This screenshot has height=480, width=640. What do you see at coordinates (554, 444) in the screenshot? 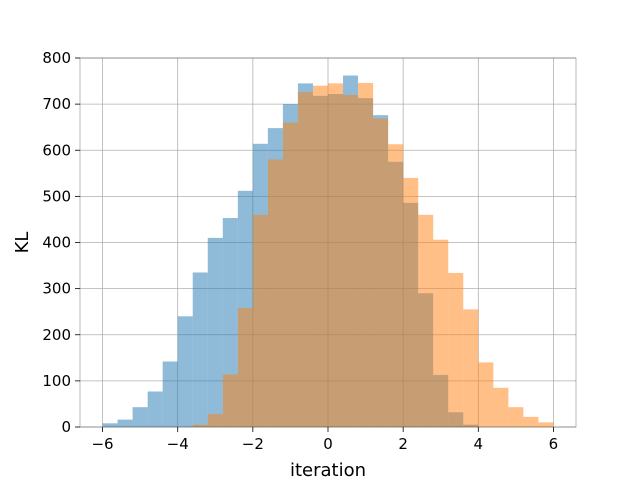
I see `x-tick-label: 6` at bounding box center [554, 444].